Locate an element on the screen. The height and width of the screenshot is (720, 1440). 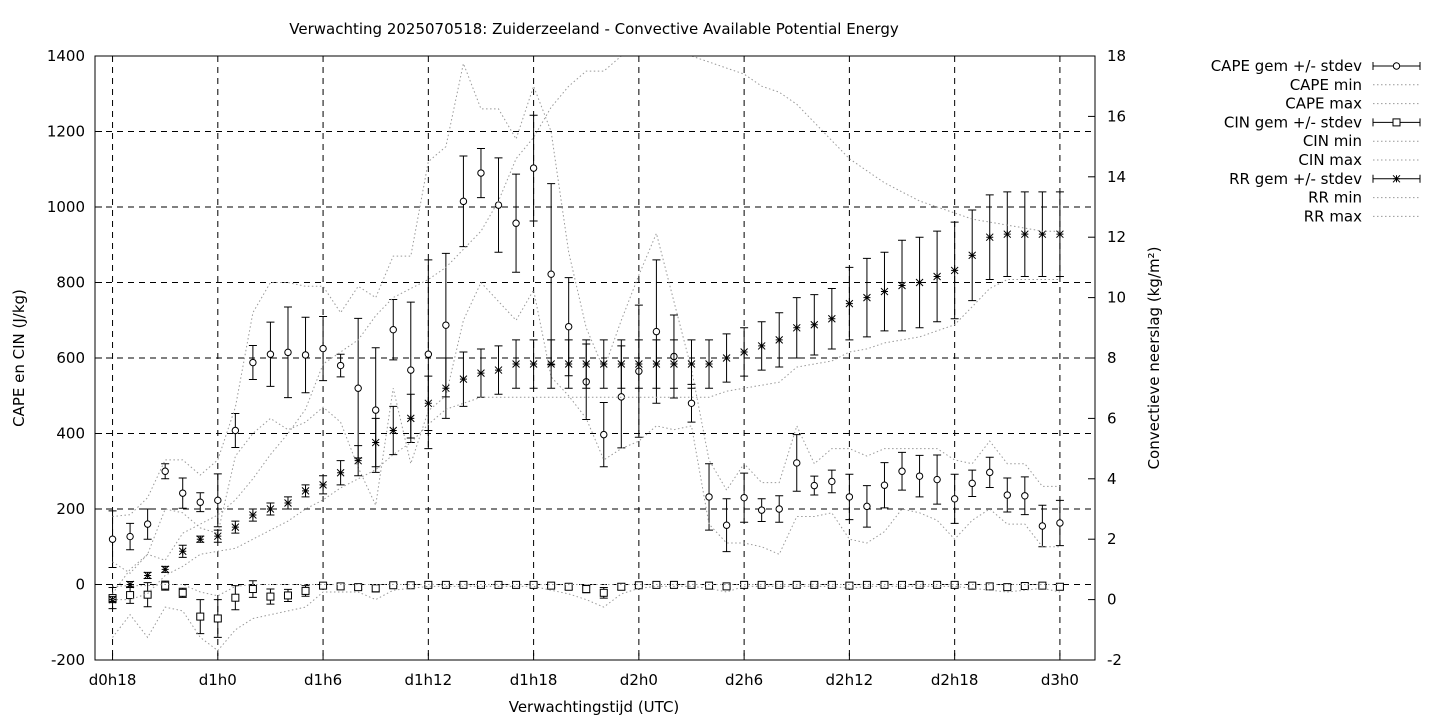
x-axis-label: Verwachtingstijd (UTC) is located at coordinates (594, 707).